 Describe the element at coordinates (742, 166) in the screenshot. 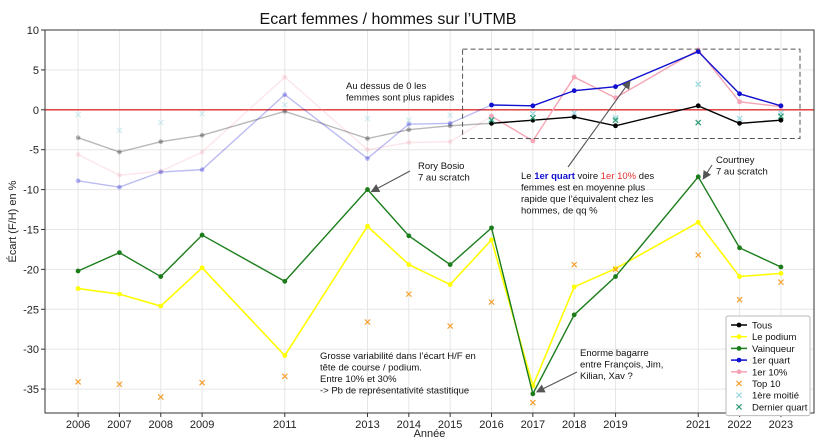

I see `annotation-courtney: Courtney 7 au scratch` at that location.